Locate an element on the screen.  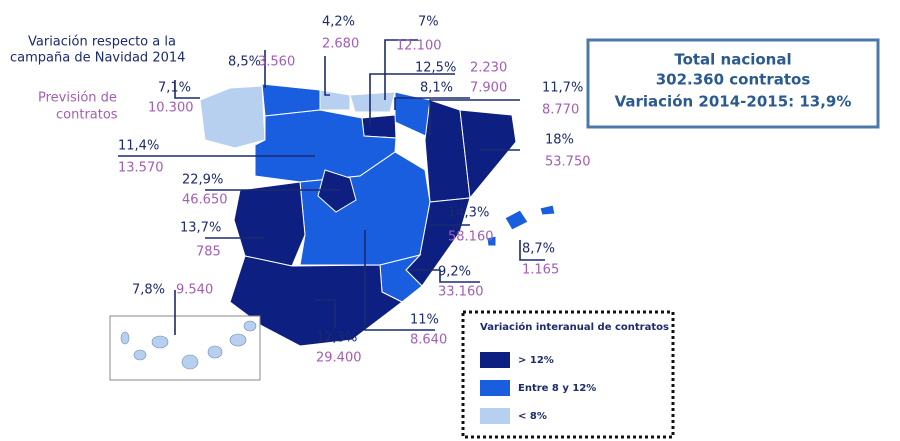
region-variation: 9,2% is located at coordinates (454, 272).